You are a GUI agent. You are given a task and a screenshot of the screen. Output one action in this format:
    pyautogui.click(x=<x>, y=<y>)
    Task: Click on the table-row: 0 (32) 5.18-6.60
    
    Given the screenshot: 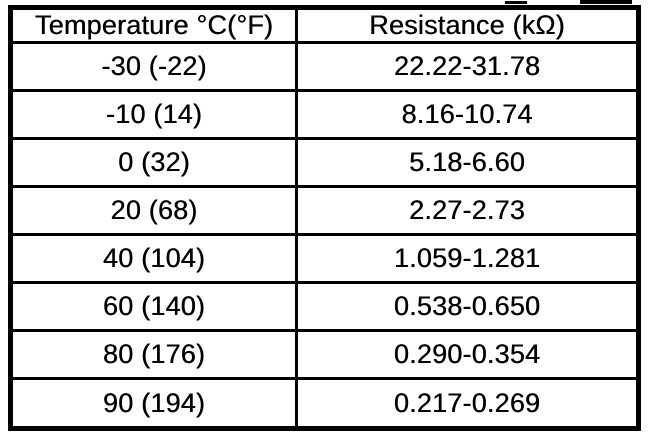 What is the action you would take?
    pyautogui.click(x=324, y=163)
    